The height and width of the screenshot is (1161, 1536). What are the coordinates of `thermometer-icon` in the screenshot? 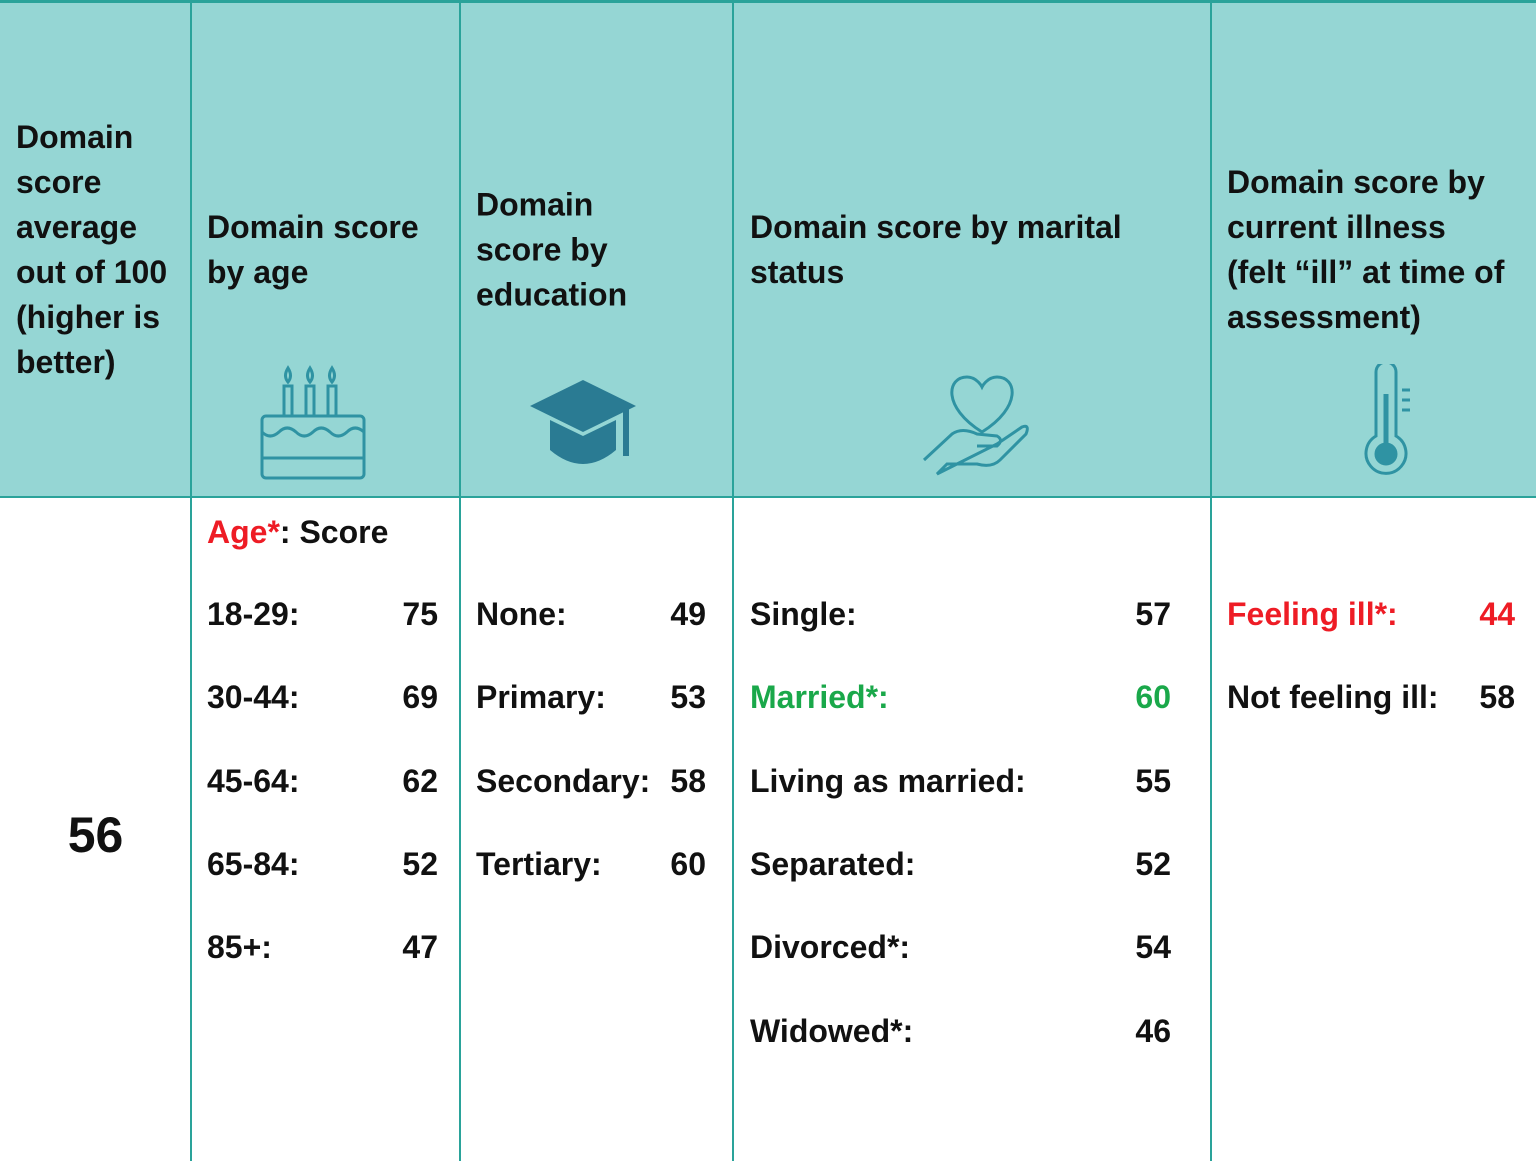 It's located at (1387, 419).